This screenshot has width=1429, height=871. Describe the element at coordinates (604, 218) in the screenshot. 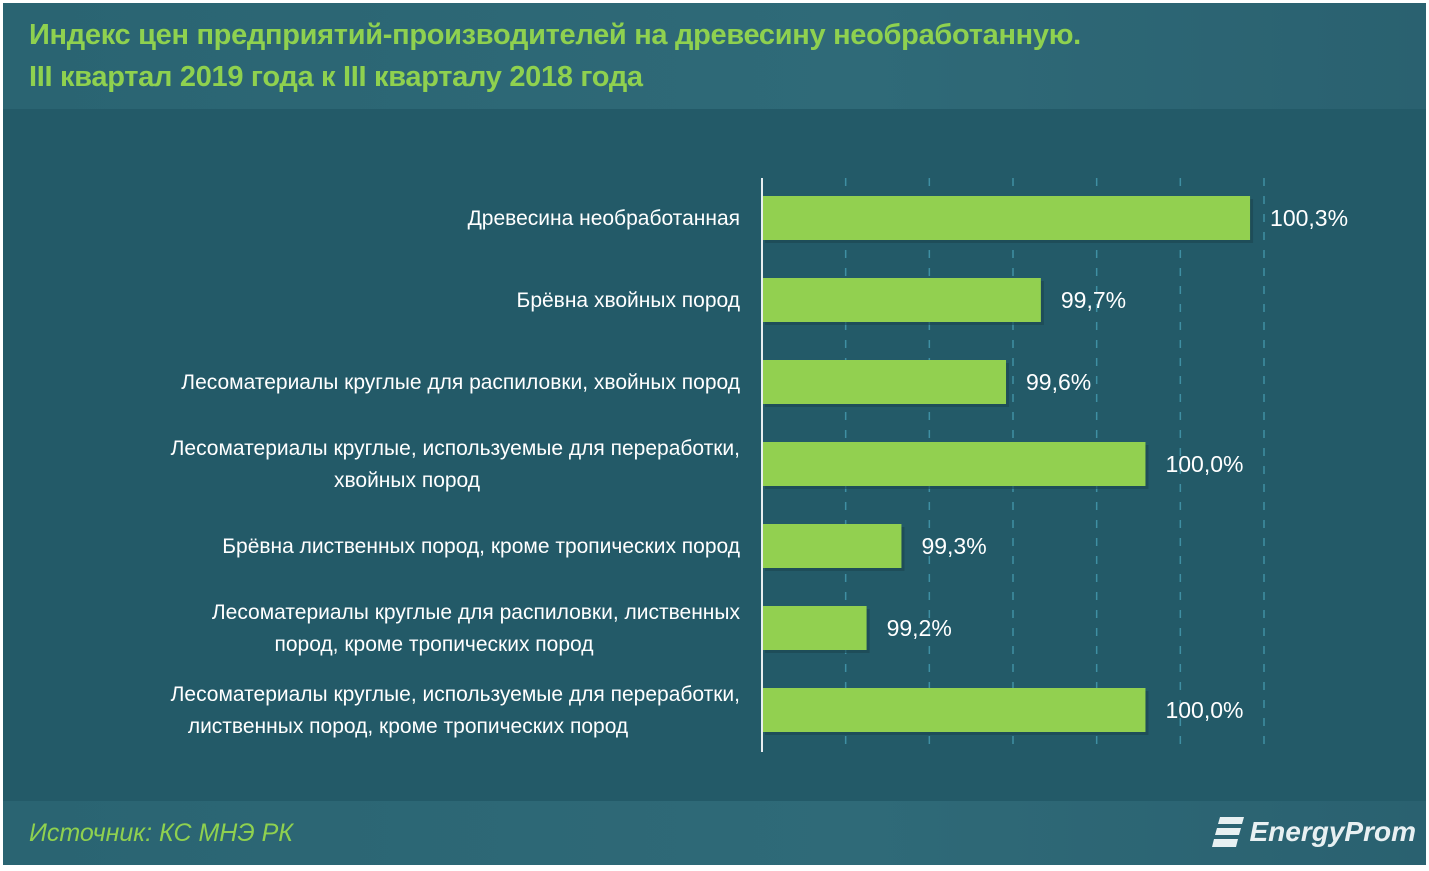

I see `category-label: Древесина необработанная` at that location.